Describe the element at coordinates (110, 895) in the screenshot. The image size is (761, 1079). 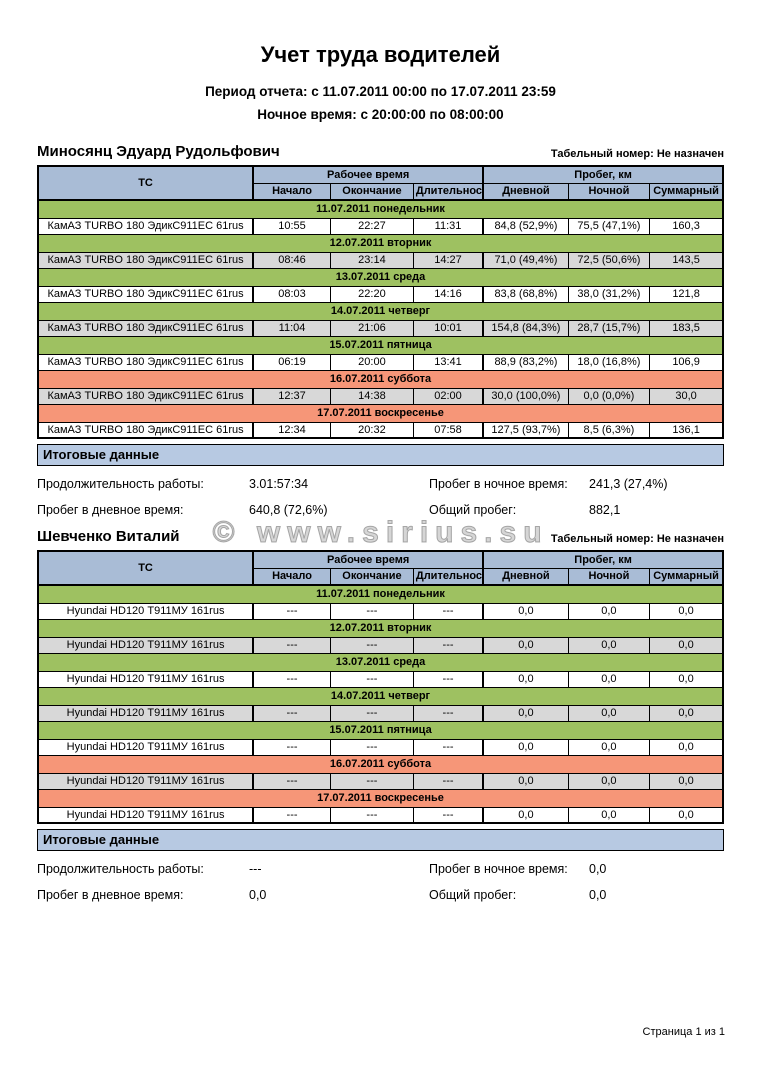
I see `day-mileage-label: Пробег в дневное время:` at that location.